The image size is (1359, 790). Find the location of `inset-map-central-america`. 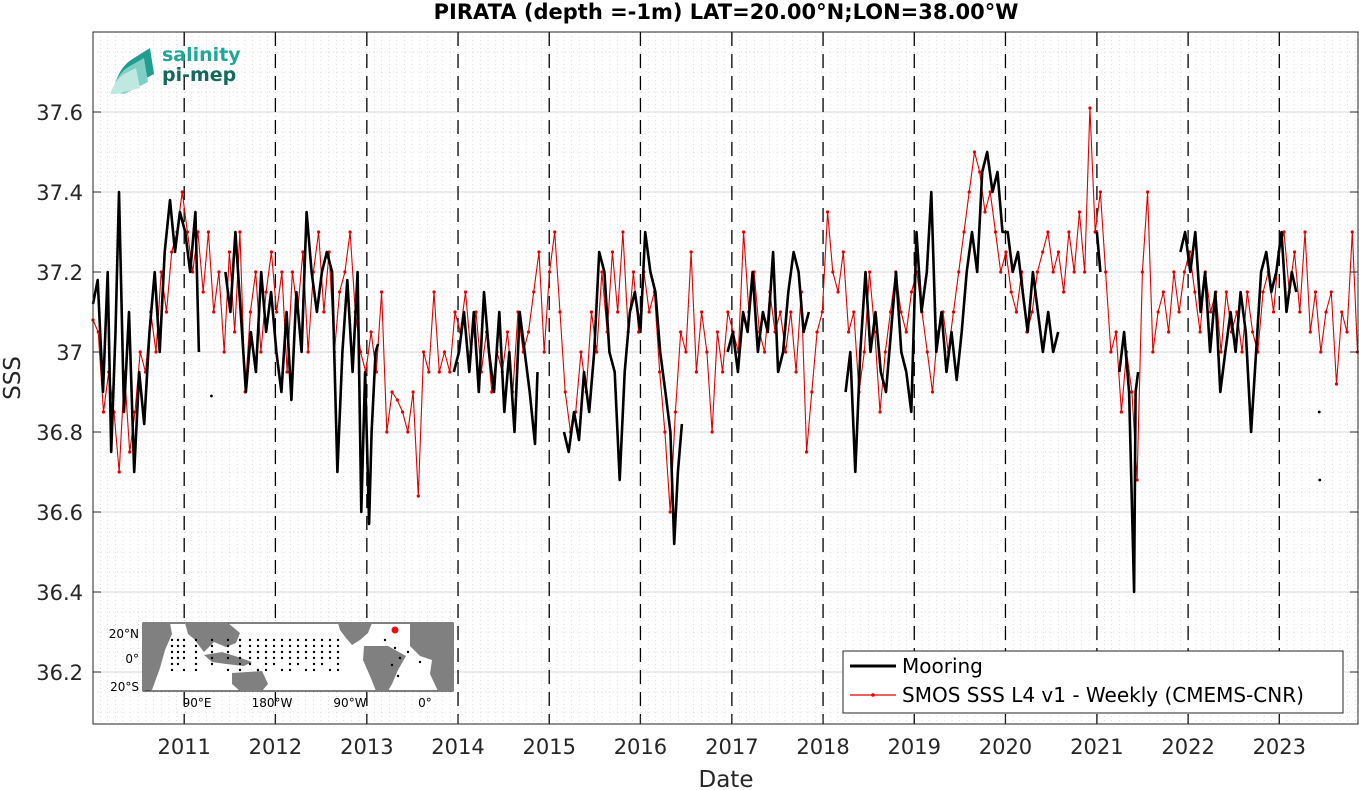

inset-map-central-america is located at coordinates (355, 634).